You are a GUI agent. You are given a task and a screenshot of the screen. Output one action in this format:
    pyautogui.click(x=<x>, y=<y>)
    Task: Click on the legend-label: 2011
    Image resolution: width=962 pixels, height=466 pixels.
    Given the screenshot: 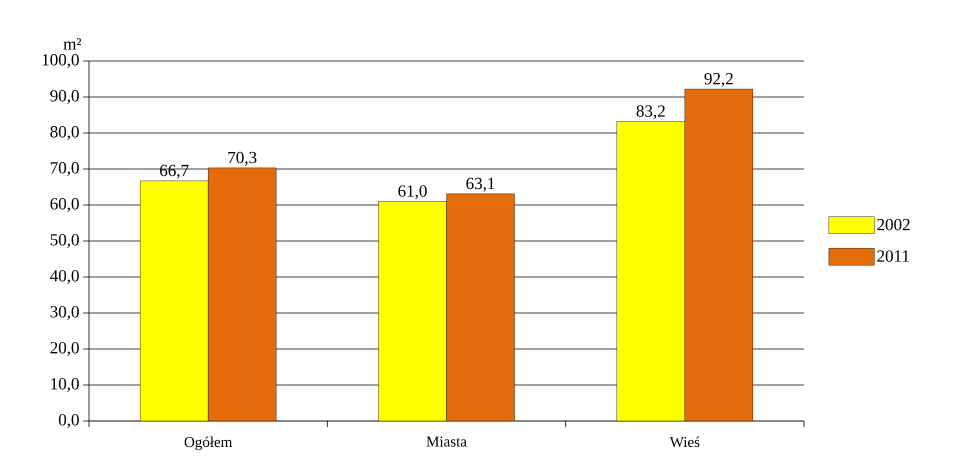 What is the action you would take?
    pyautogui.click(x=893, y=256)
    